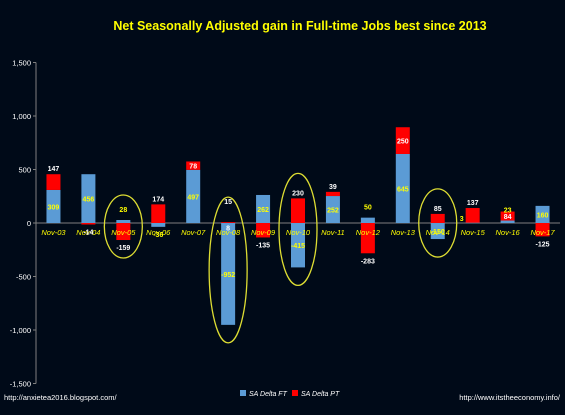  What do you see at coordinates (368, 208) in the screenshot?
I see `data-label-ft: 50` at bounding box center [368, 208].